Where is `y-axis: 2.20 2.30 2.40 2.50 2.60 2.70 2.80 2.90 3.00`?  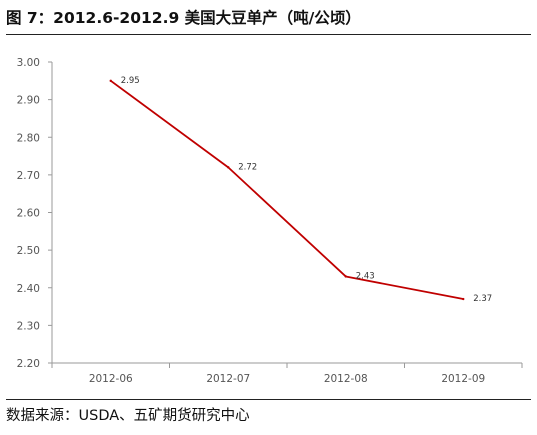
y-axis: 2.20 2.30 2.40 2.50 2.60 2.70 2.80 2.90 3.00 is located at coordinates (35, 213).